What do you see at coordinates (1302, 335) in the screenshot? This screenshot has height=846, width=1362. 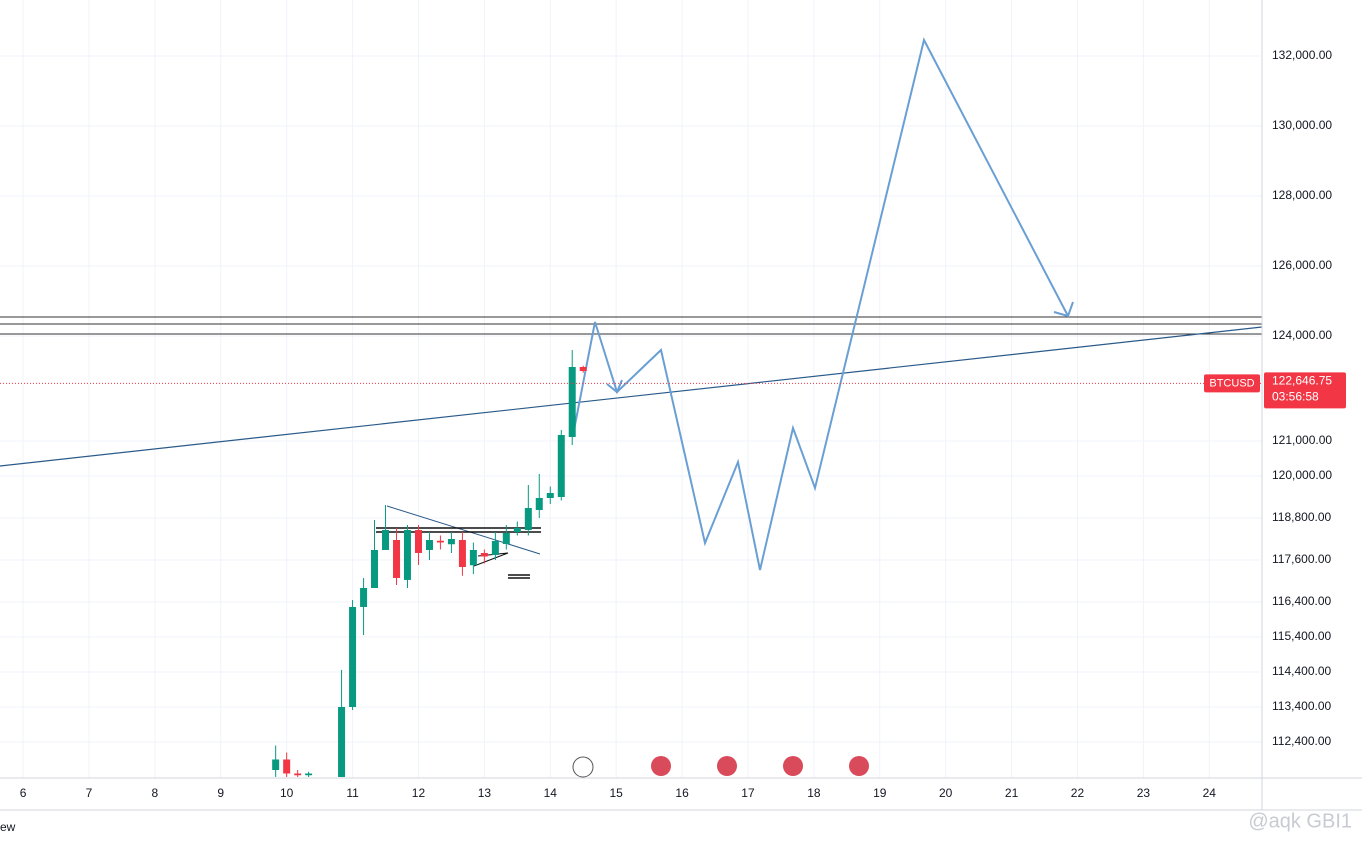 I see `y-tick-label: 124,000.00` at bounding box center [1302, 335].